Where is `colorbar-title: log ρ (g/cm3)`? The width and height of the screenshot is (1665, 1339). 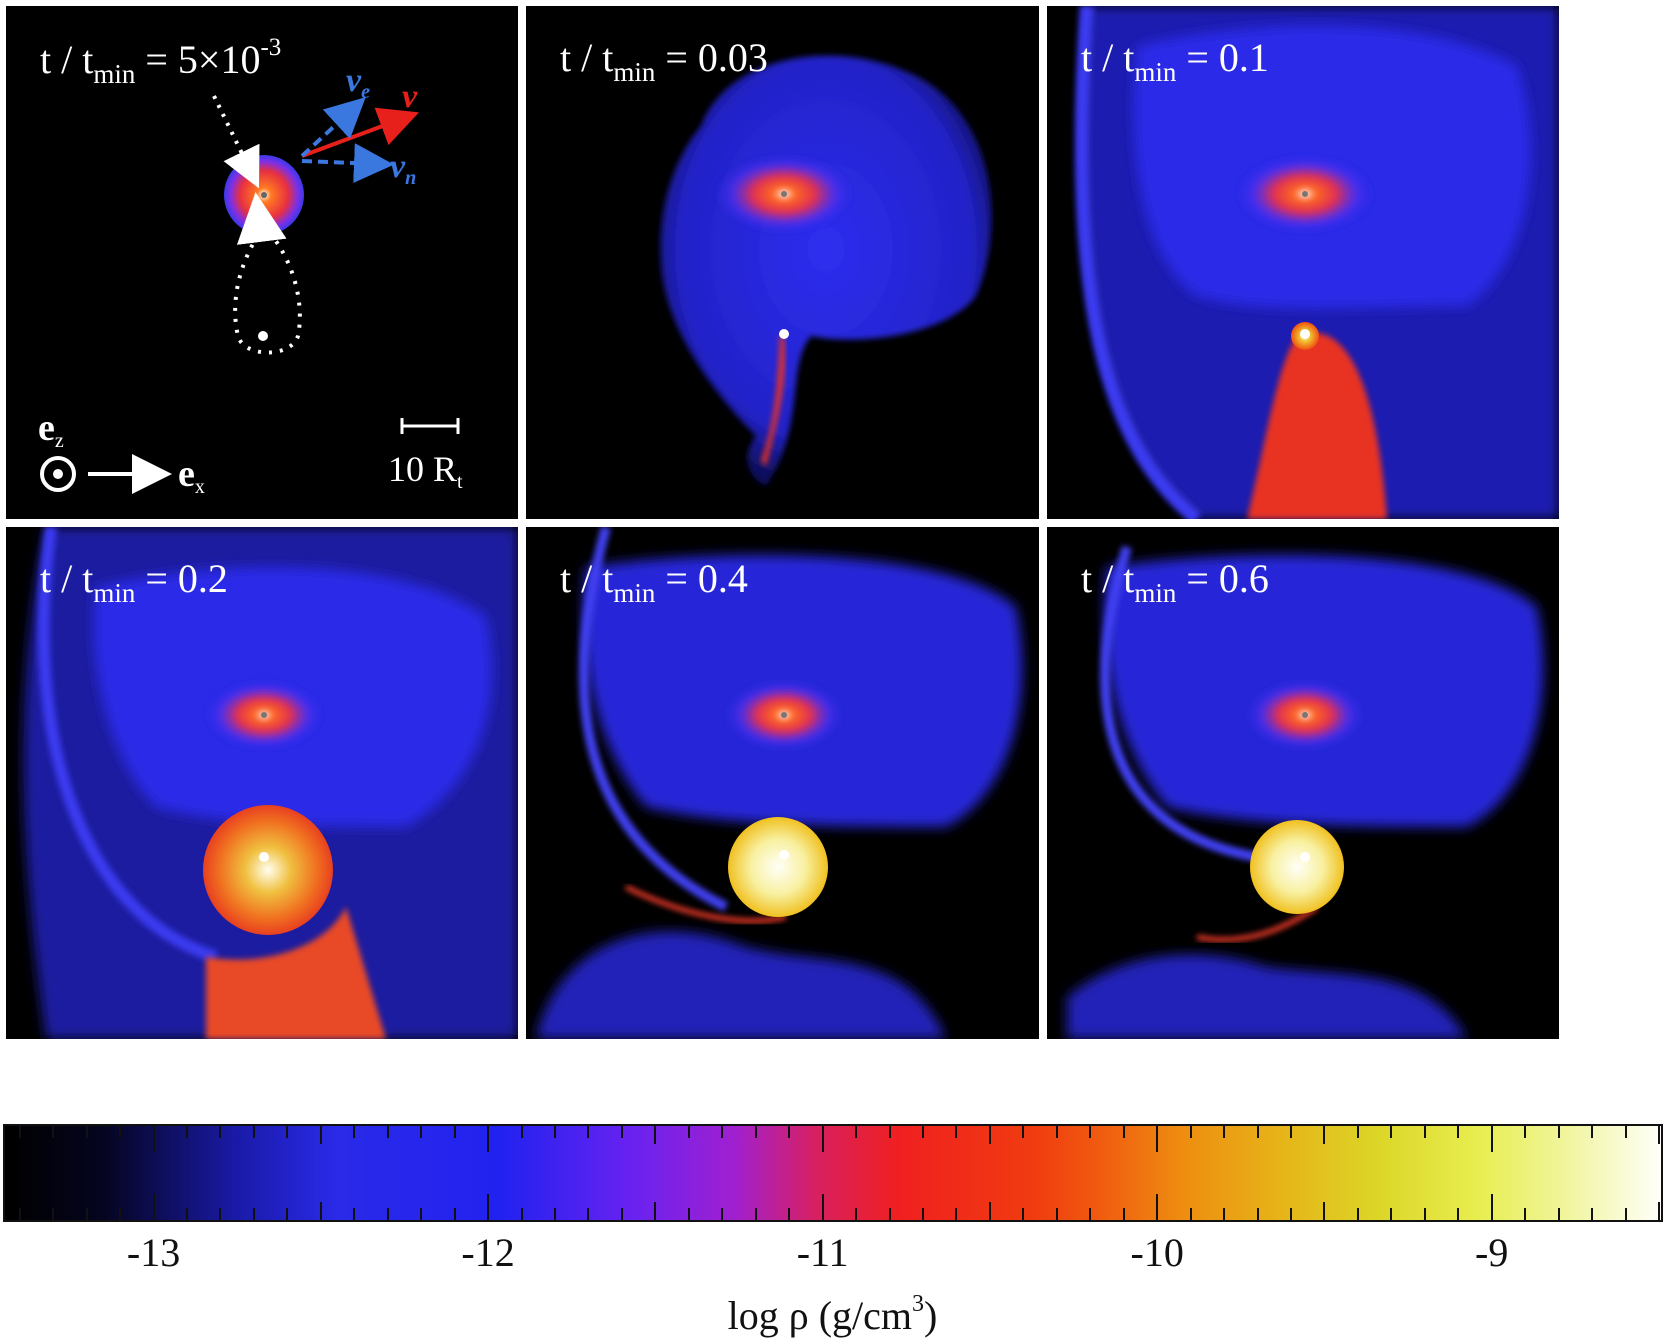 colorbar-title: log ρ (g/cm3) is located at coordinates (832, 1315).